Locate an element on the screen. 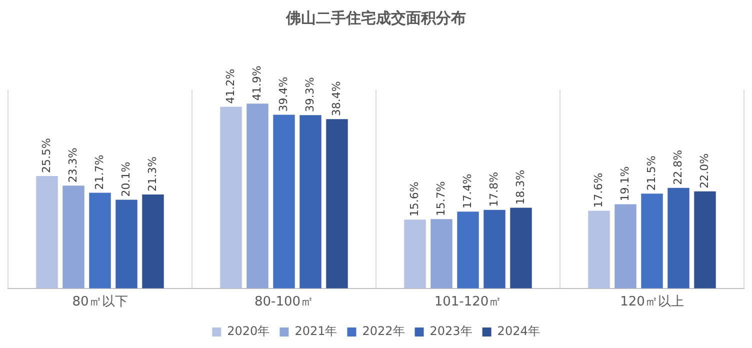 This screenshot has width=752, height=348. chart-title: 佛山二手住宅成交面积分布 is located at coordinates (375, 17).